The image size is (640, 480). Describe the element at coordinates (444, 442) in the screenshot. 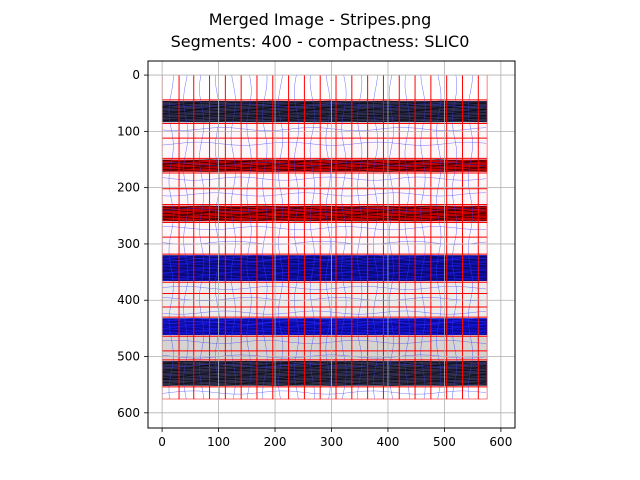

I see `x-tick-label: 500` at that location.